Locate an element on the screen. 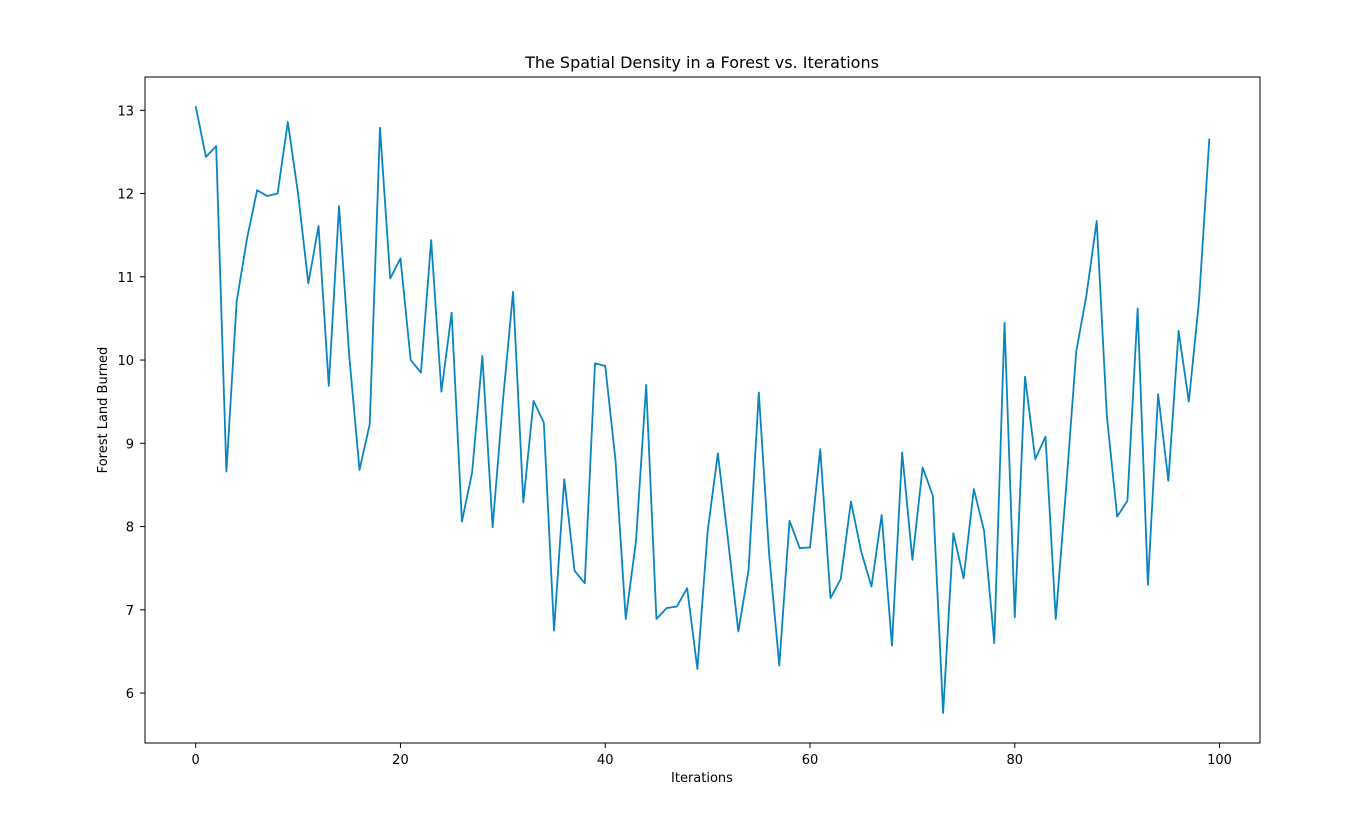  x-tick-label: 40 is located at coordinates (605, 760).